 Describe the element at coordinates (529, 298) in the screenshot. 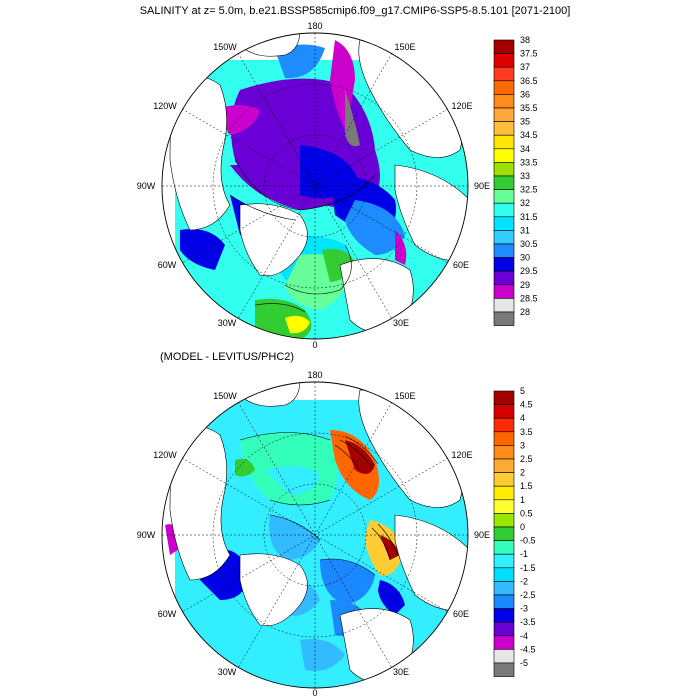

I see `salinity-colorbar-label: 28.5` at that location.